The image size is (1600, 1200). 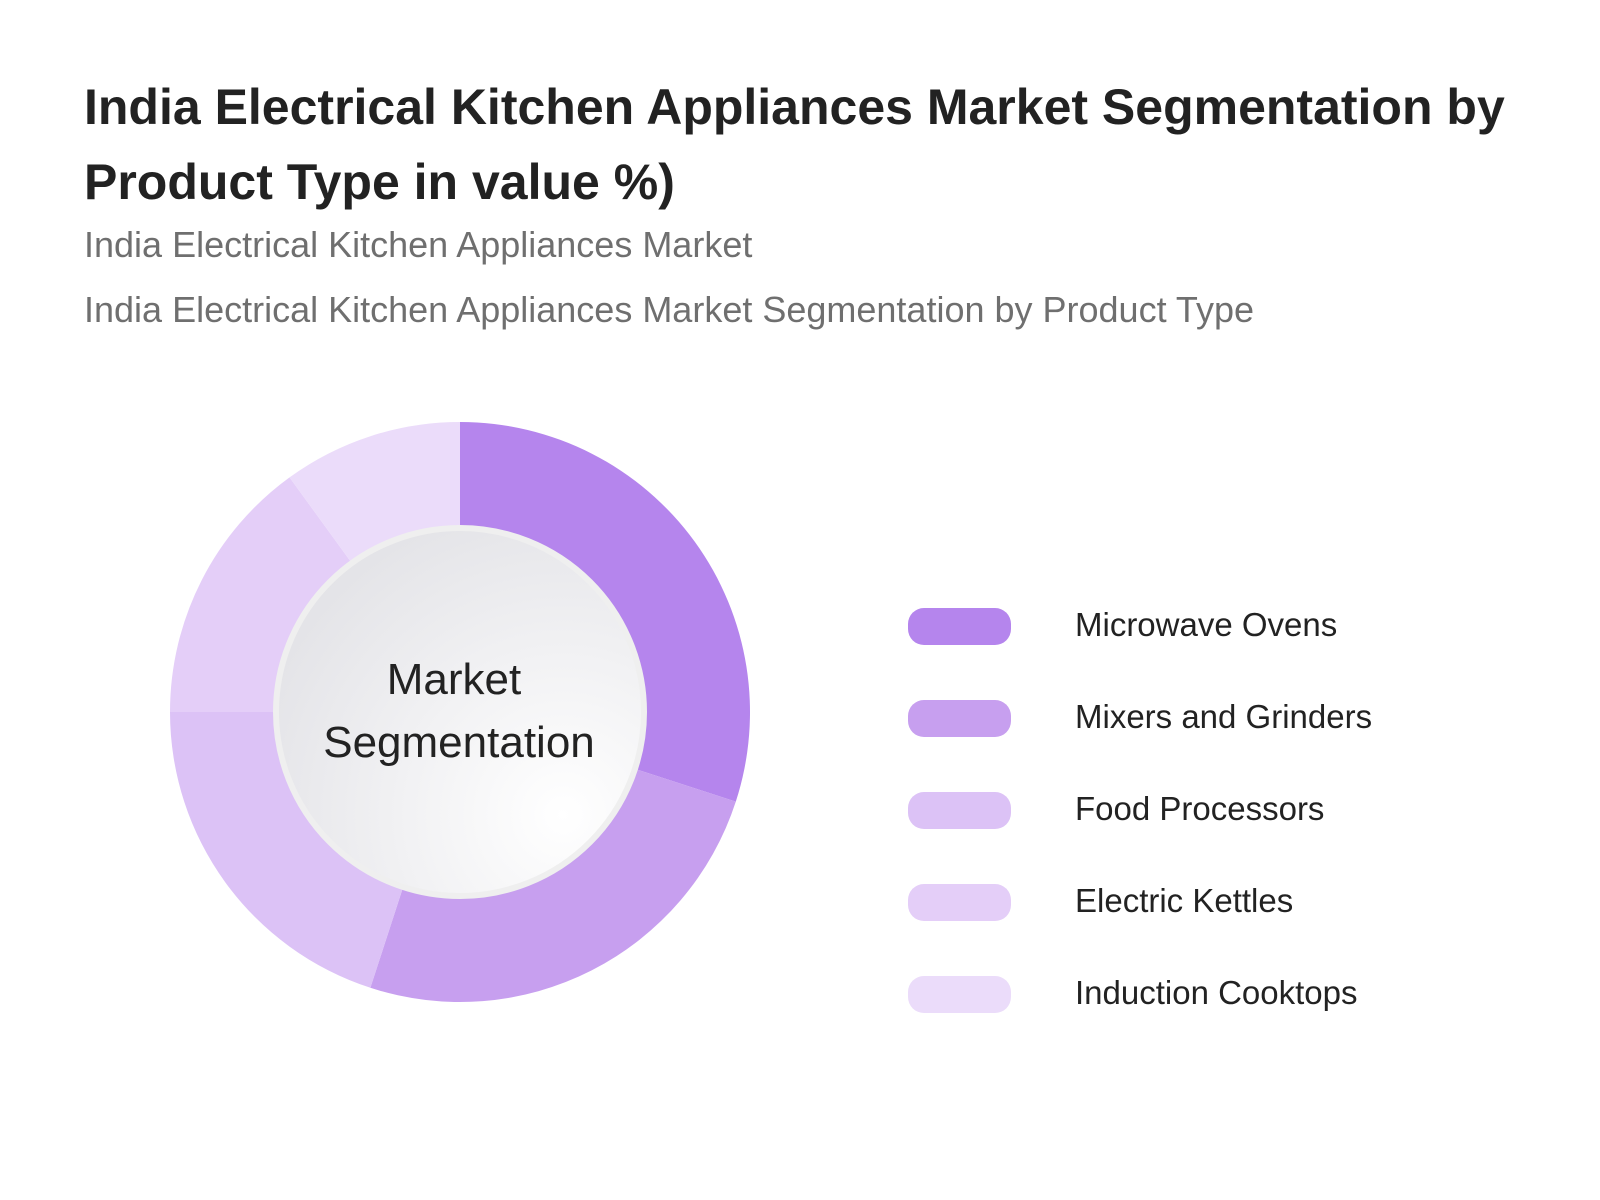 I want to click on center-label-line-2: Segmentation, so click(x=459, y=742).